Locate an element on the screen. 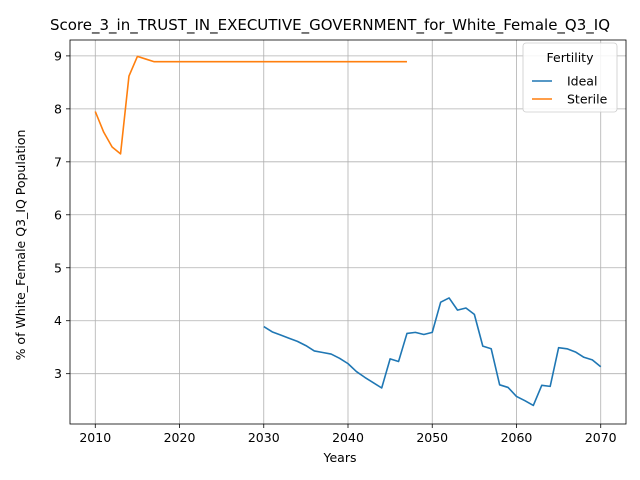 Image resolution: width=640 pixels, height=480 pixels. legend-label-ideal: Ideal is located at coordinates (582, 81).